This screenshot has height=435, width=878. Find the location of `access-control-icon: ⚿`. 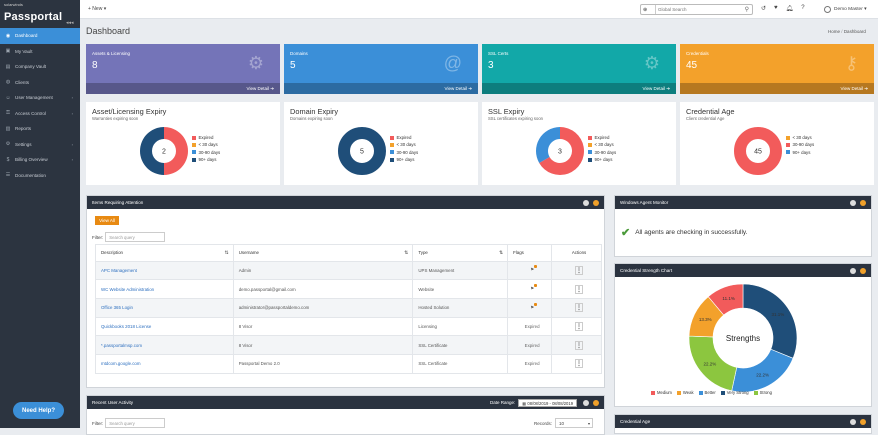

access-control-icon: ⚿ is located at coordinates (8, 113).